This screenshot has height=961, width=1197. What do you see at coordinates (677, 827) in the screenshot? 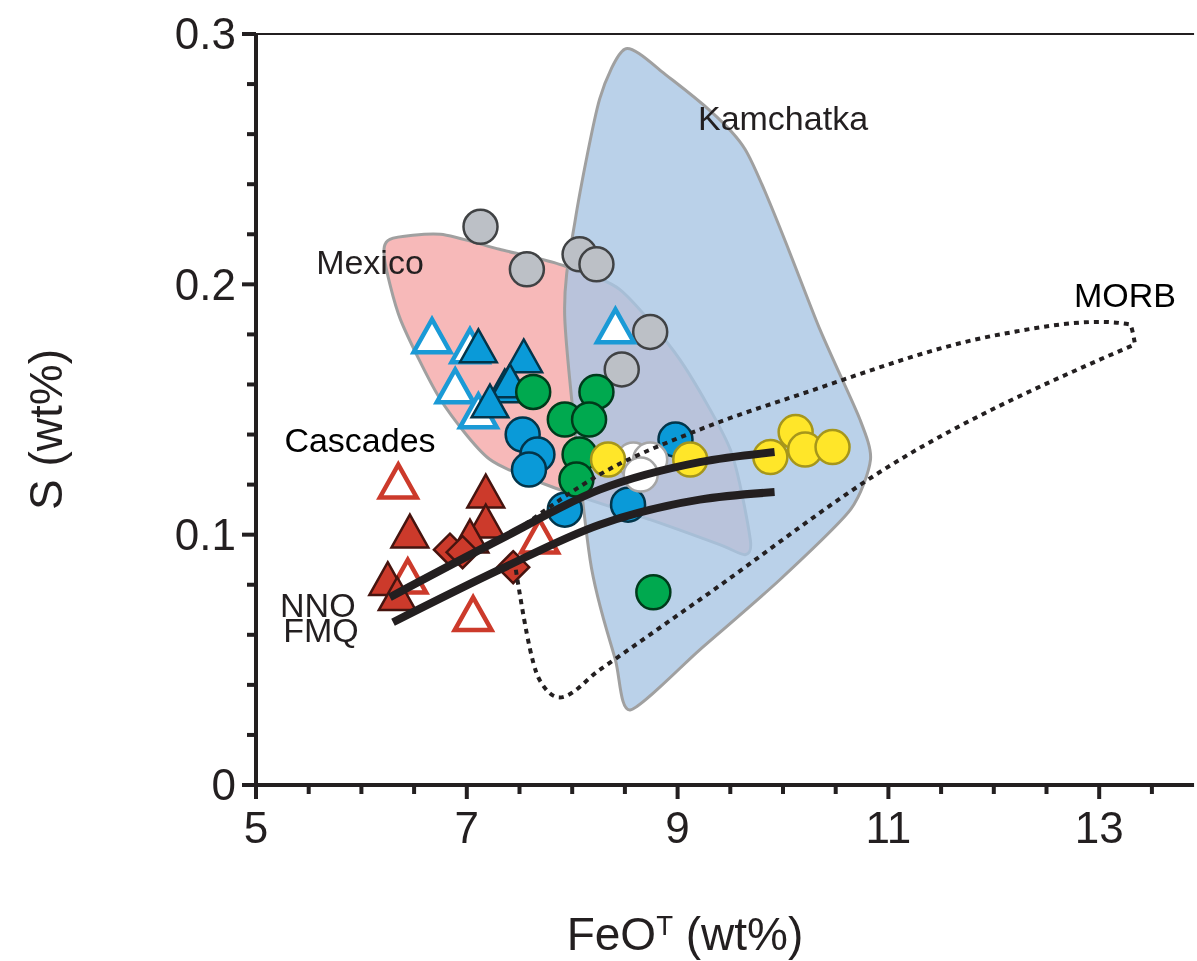
I see `x-tick-label: 9` at bounding box center [677, 827].